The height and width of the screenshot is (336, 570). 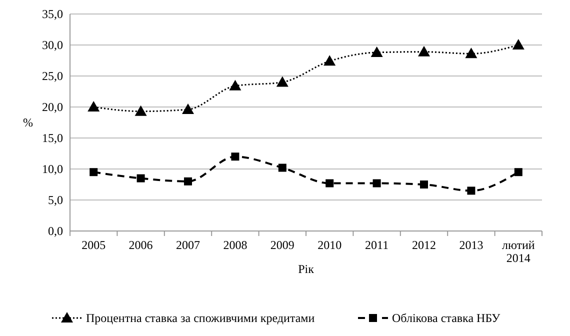 What do you see at coordinates (471, 245) in the screenshot?
I see `x-tick-label: 2013` at bounding box center [471, 245].